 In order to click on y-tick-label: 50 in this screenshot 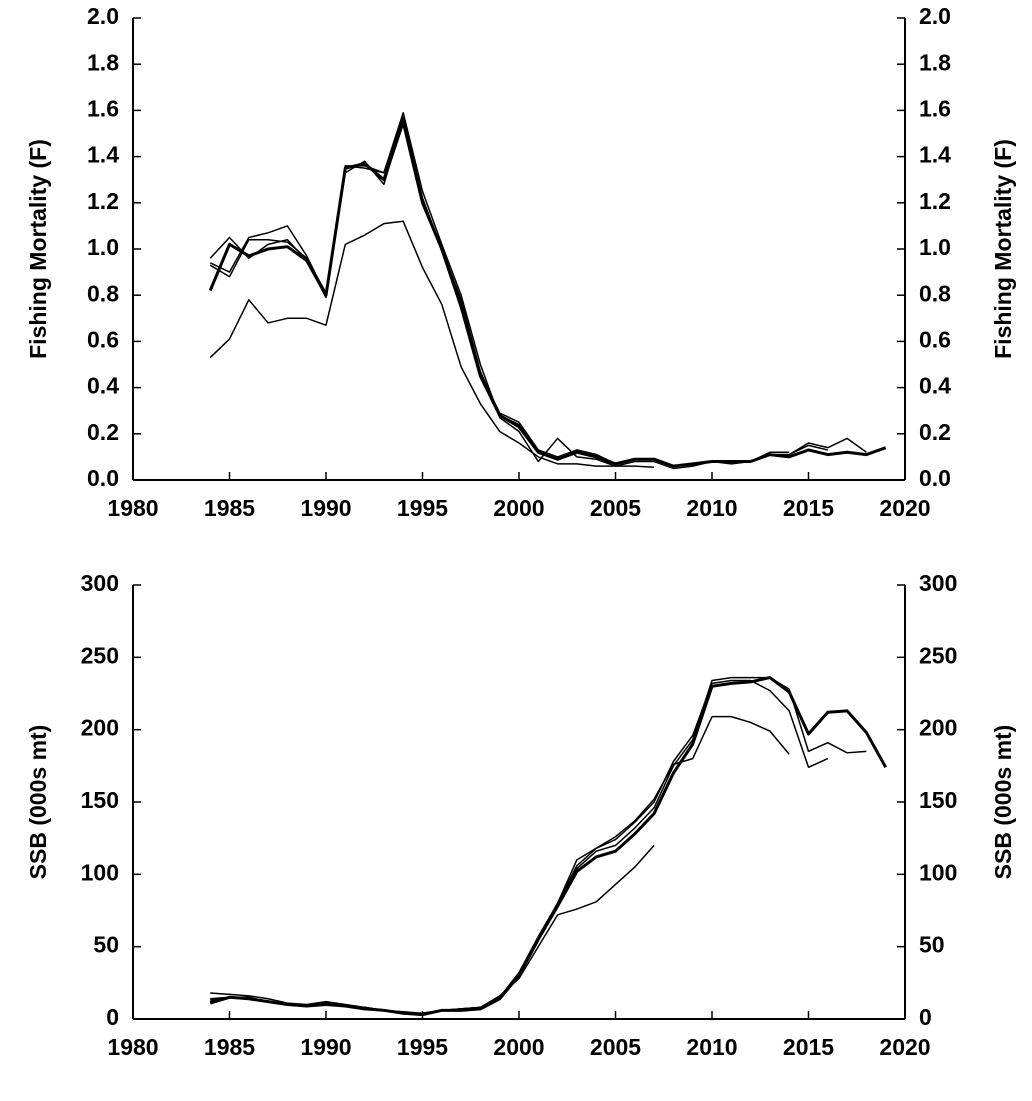, I will do `click(106, 945)`.